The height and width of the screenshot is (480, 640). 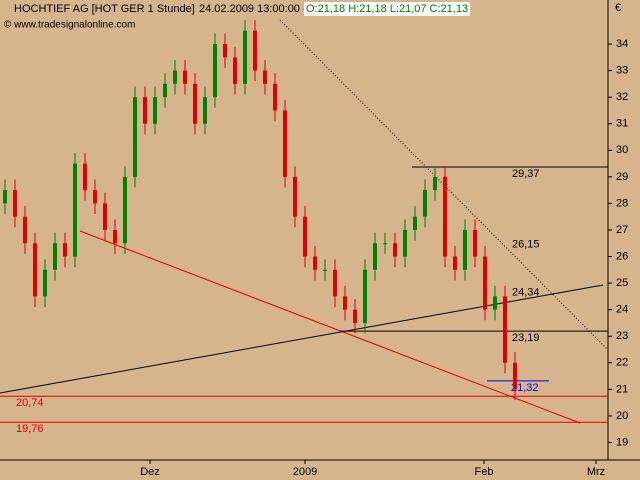 I want to click on y-tick-label: 30, so click(x=622, y=150).